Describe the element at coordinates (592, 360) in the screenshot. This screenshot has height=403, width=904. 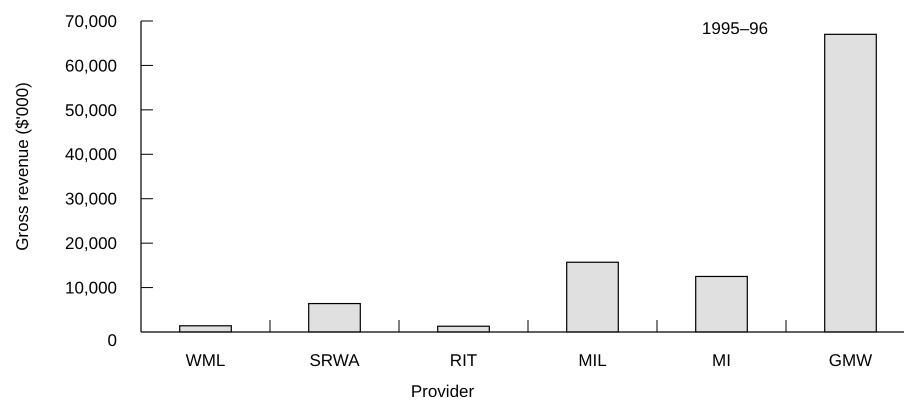
I see `x-tick-label: MIL` at that location.